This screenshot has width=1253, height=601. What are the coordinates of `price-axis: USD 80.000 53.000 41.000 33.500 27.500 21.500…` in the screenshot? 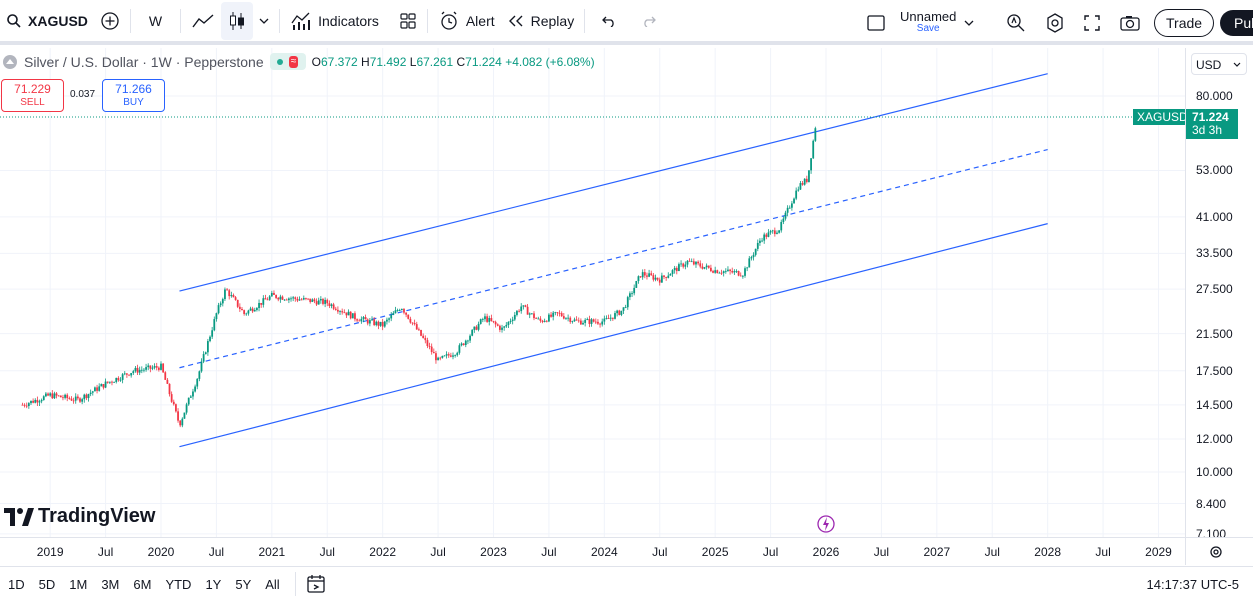 It's located at (1219, 294).